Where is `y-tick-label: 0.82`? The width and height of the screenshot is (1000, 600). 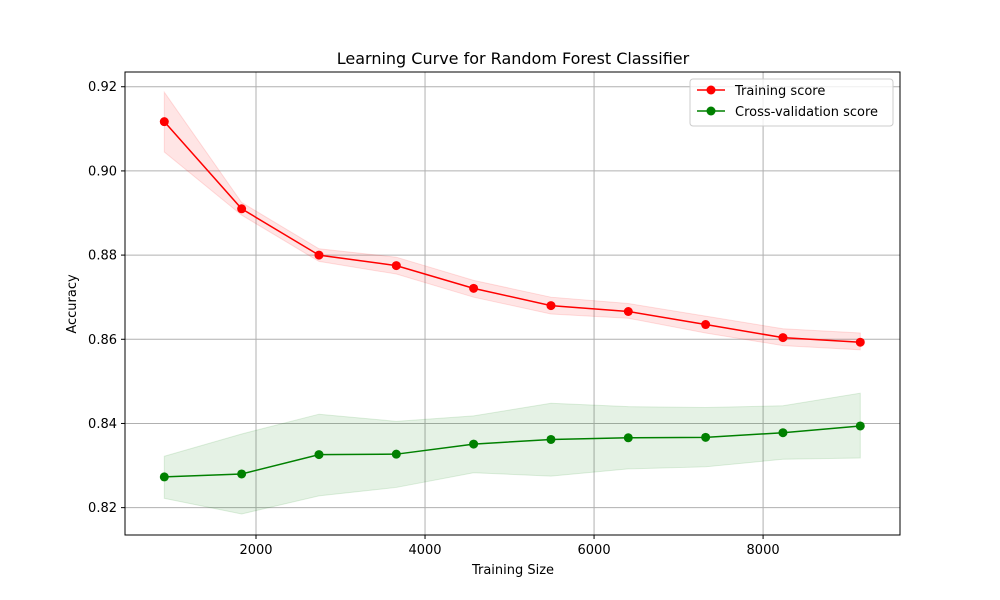
y-tick-label: 0.82 is located at coordinates (102, 508).